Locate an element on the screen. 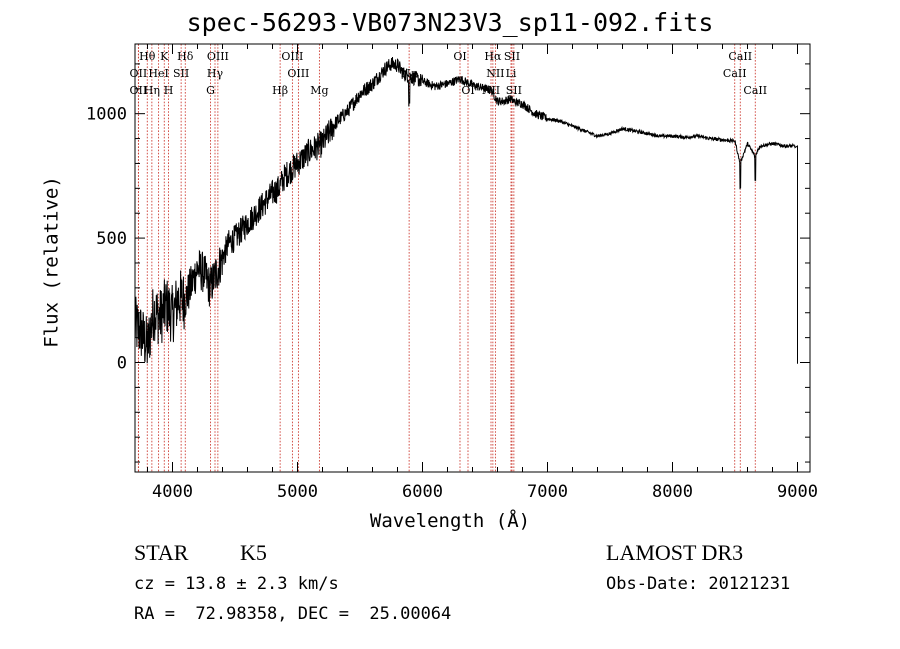 Image resolution: width=900 pixels, height=649 pixels. y-tick-label: 0 is located at coordinates (122, 364).